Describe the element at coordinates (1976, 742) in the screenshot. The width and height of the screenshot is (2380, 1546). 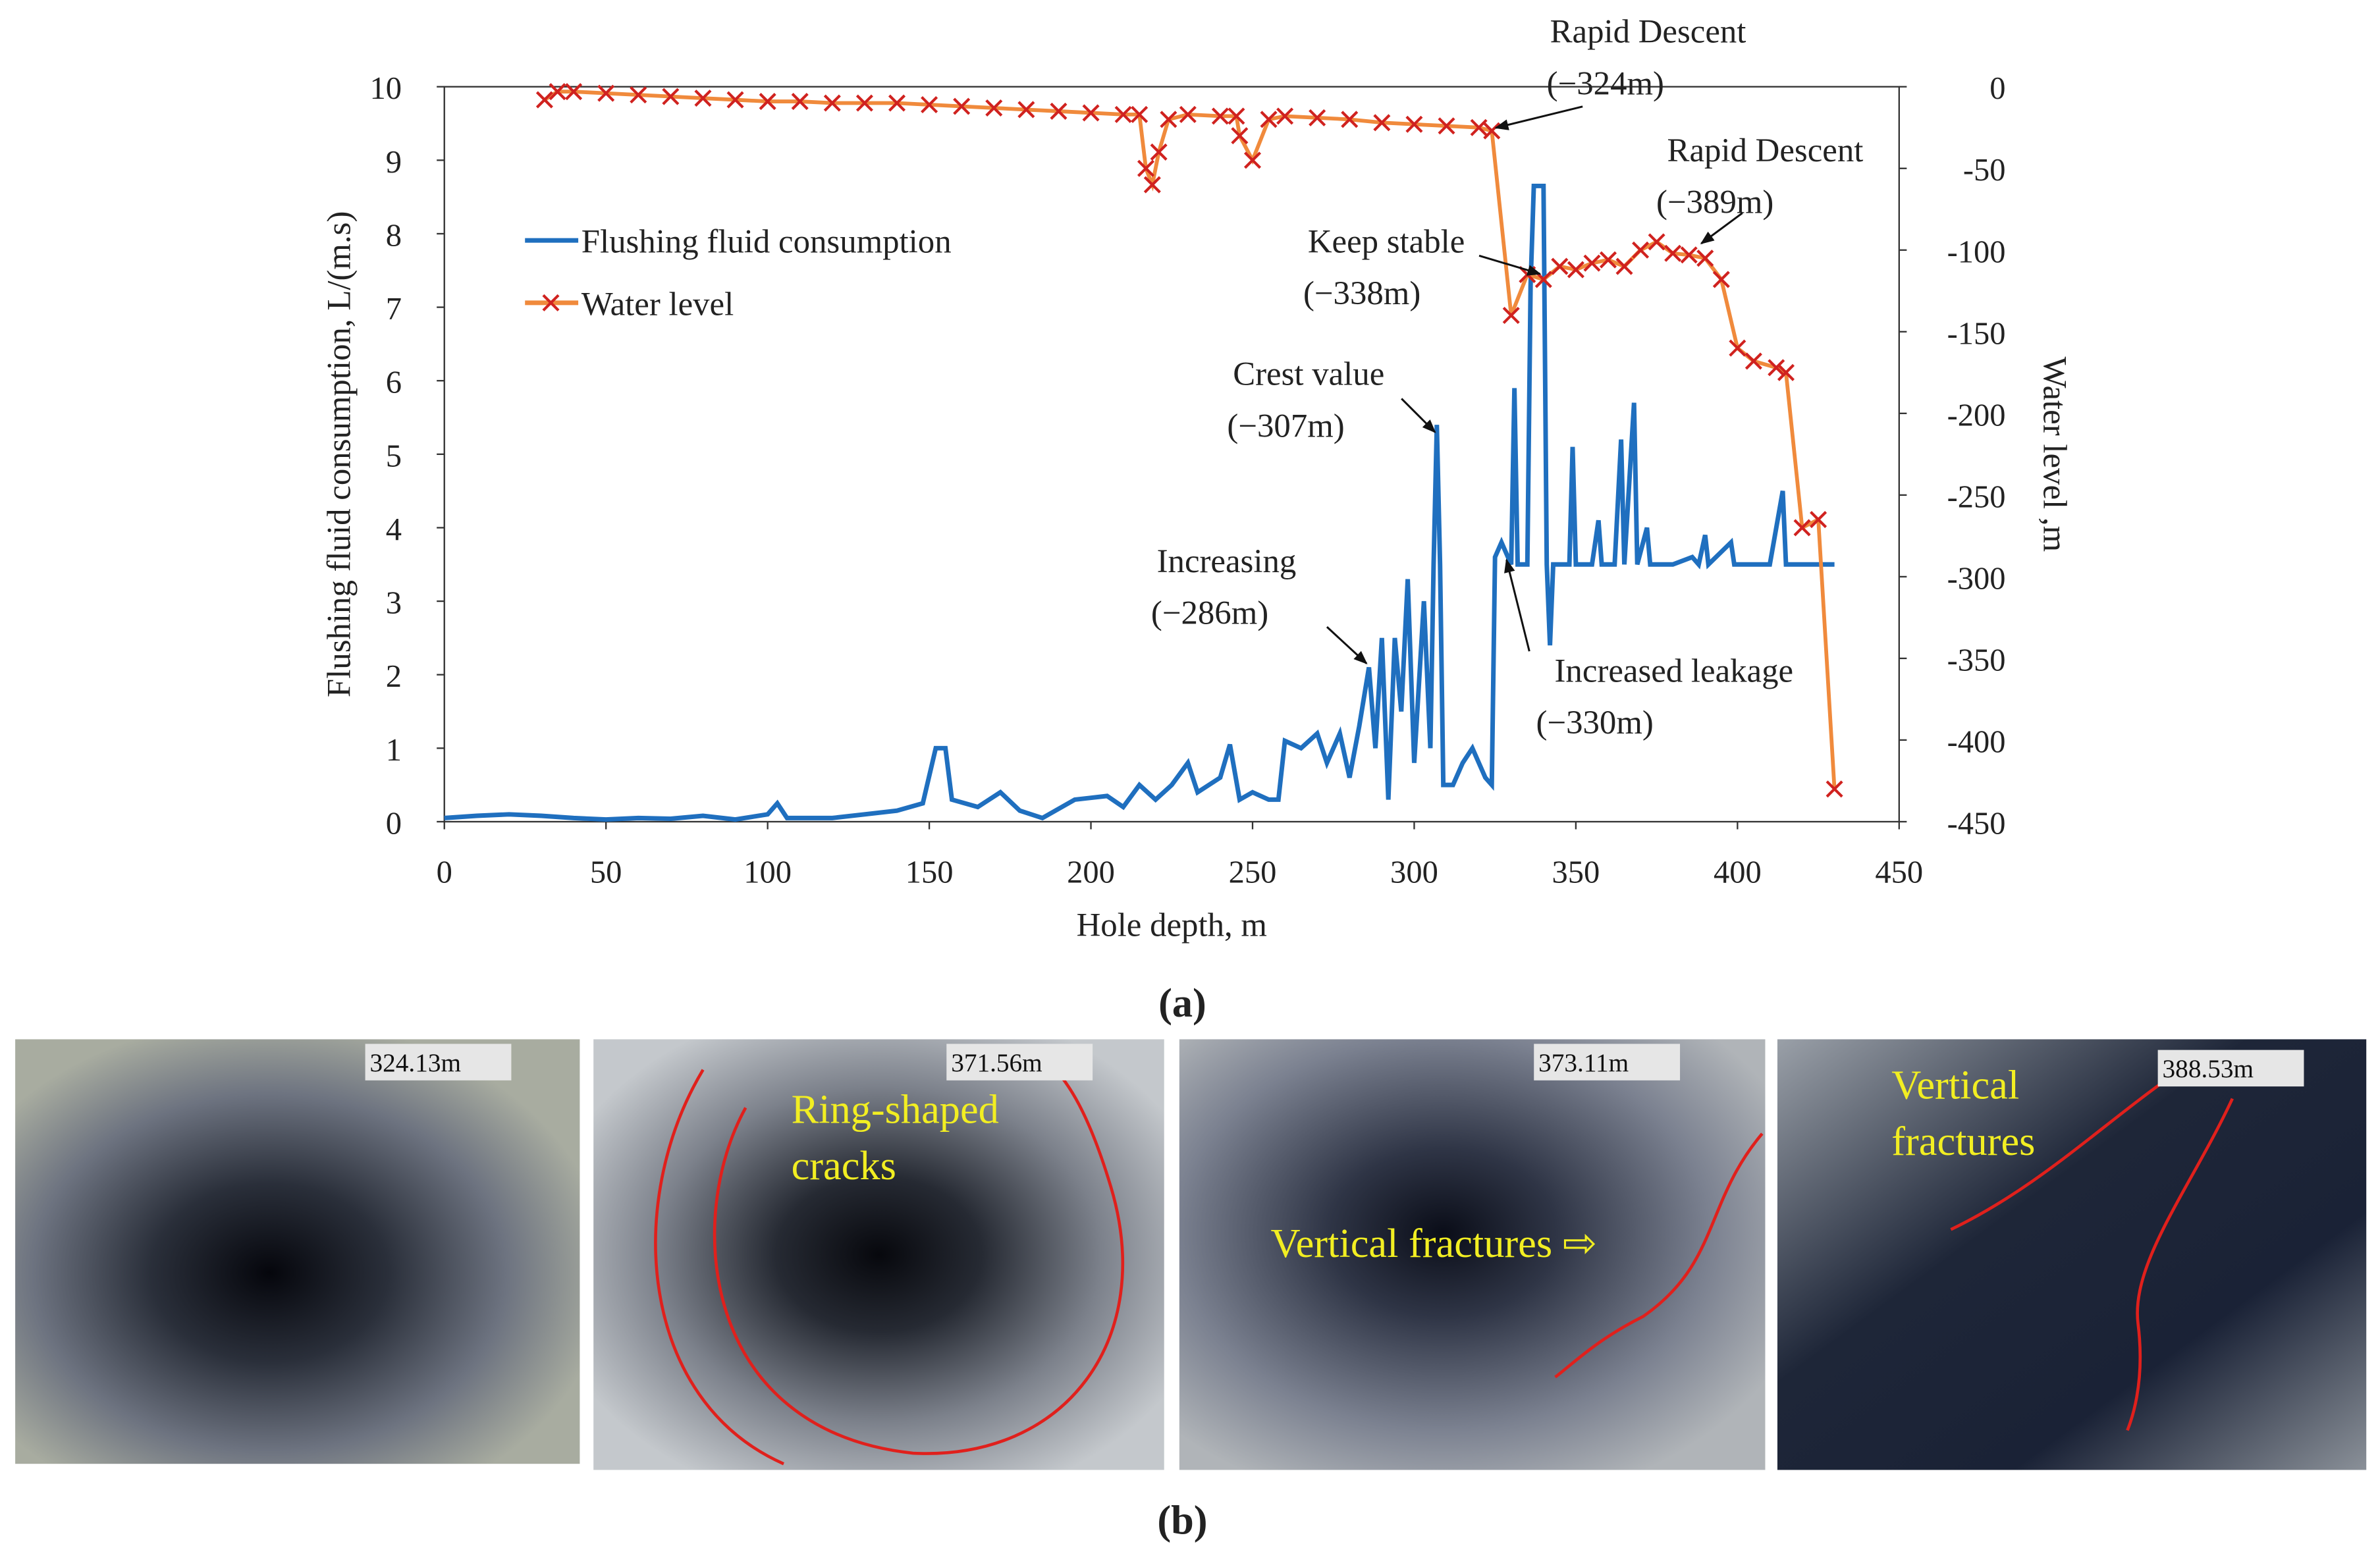
I see `y2-tick-label: -400` at that location.